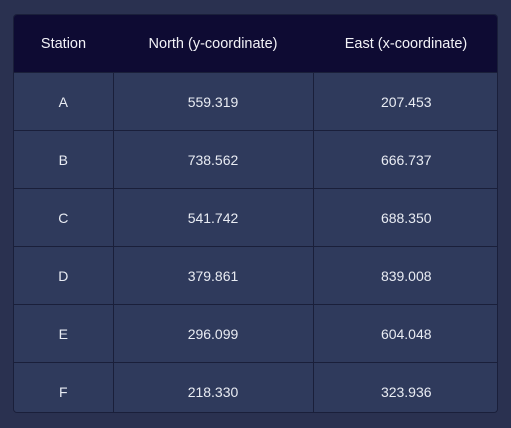 This screenshot has height=428, width=511. Describe the element at coordinates (64, 159) in the screenshot. I see `station-cell: B` at that location.